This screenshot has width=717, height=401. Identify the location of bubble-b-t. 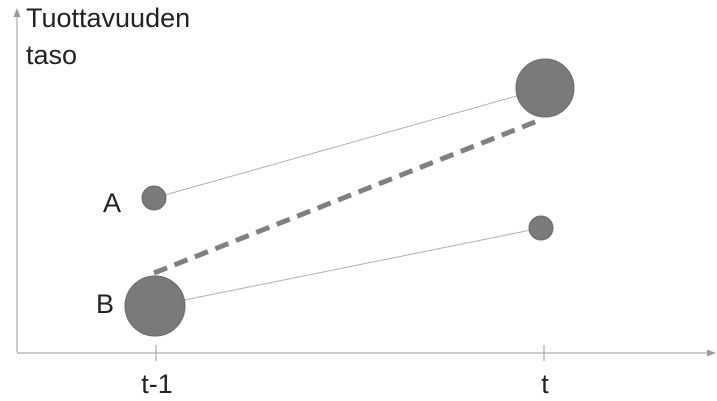
(541, 228).